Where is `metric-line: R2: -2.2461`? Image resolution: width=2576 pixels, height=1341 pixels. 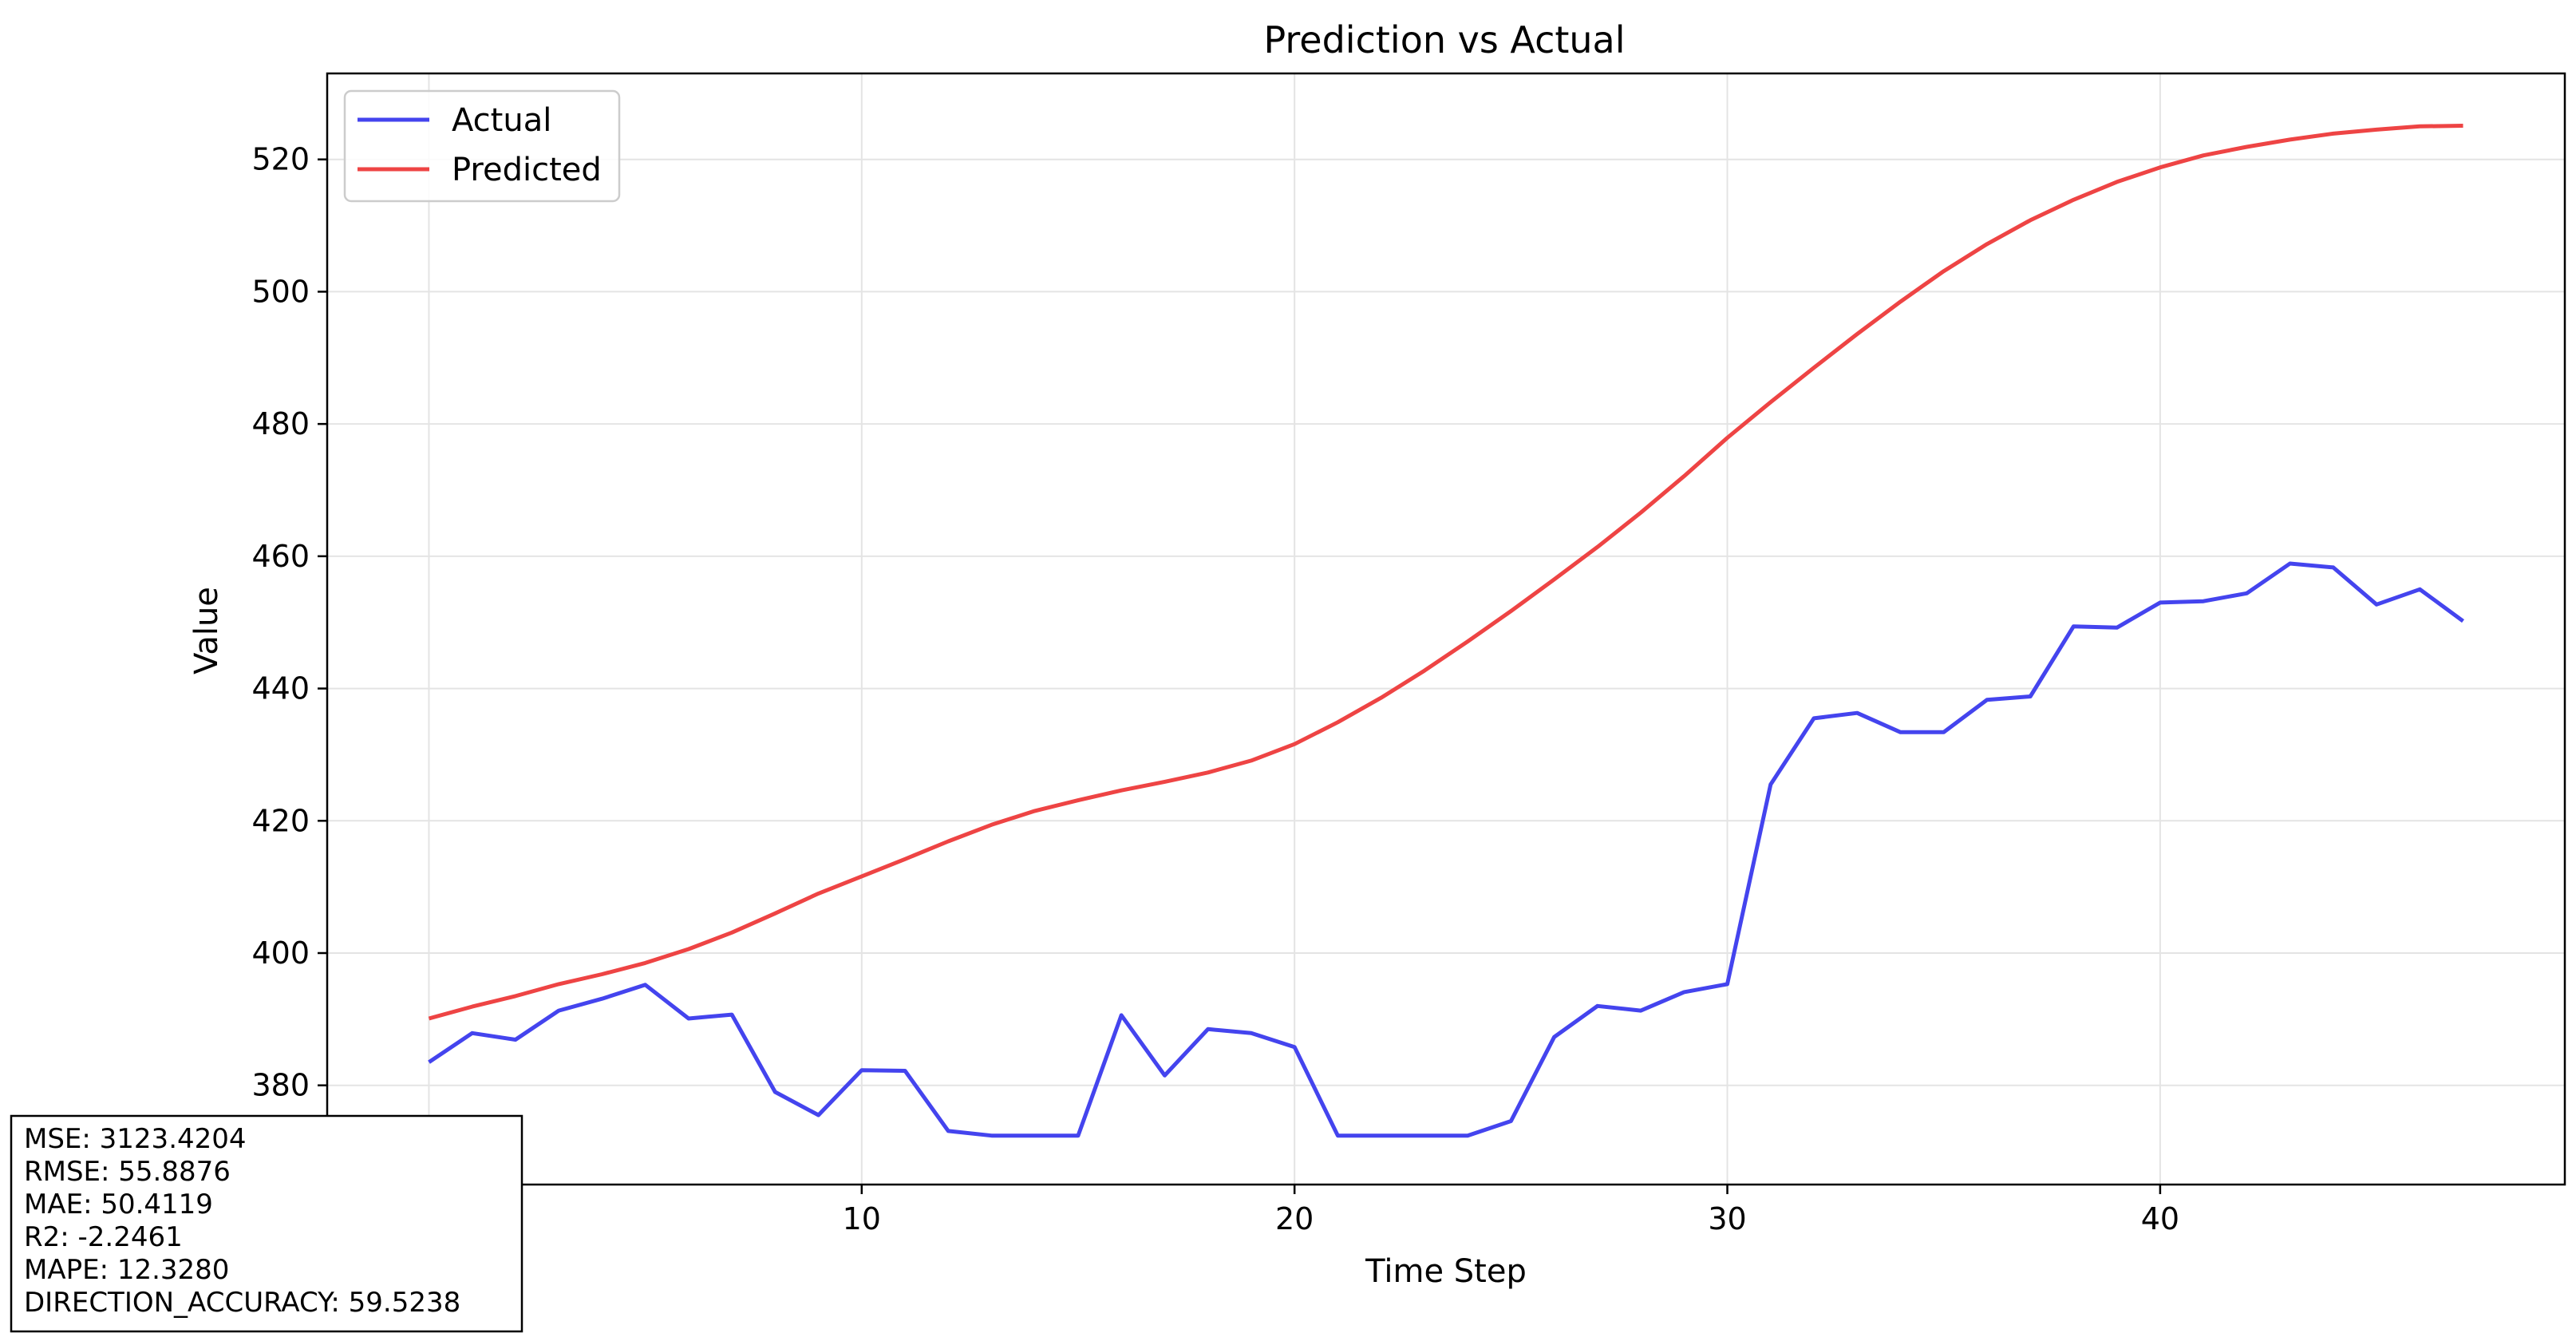 metric-line: R2: -2.2461 is located at coordinates (103, 1237).